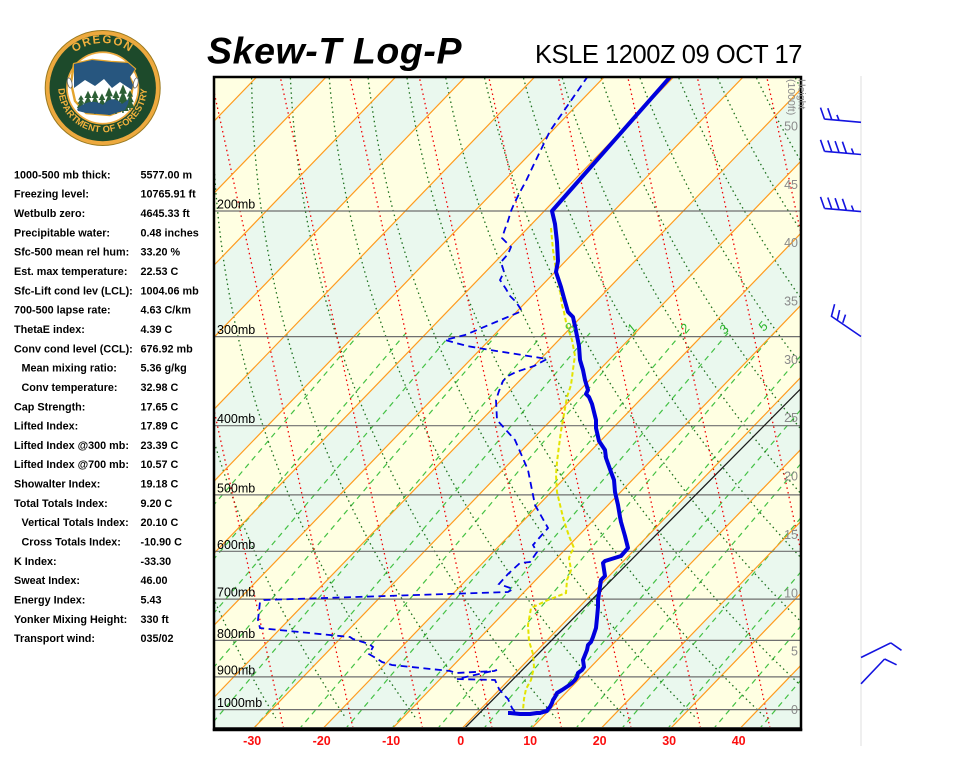 This screenshot has height=768, width=960. What do you see at coordinates (62, 311) in the screenshot?
I see `svg-text: 700-500 lapse rate:` at bounding box center [62, 311].